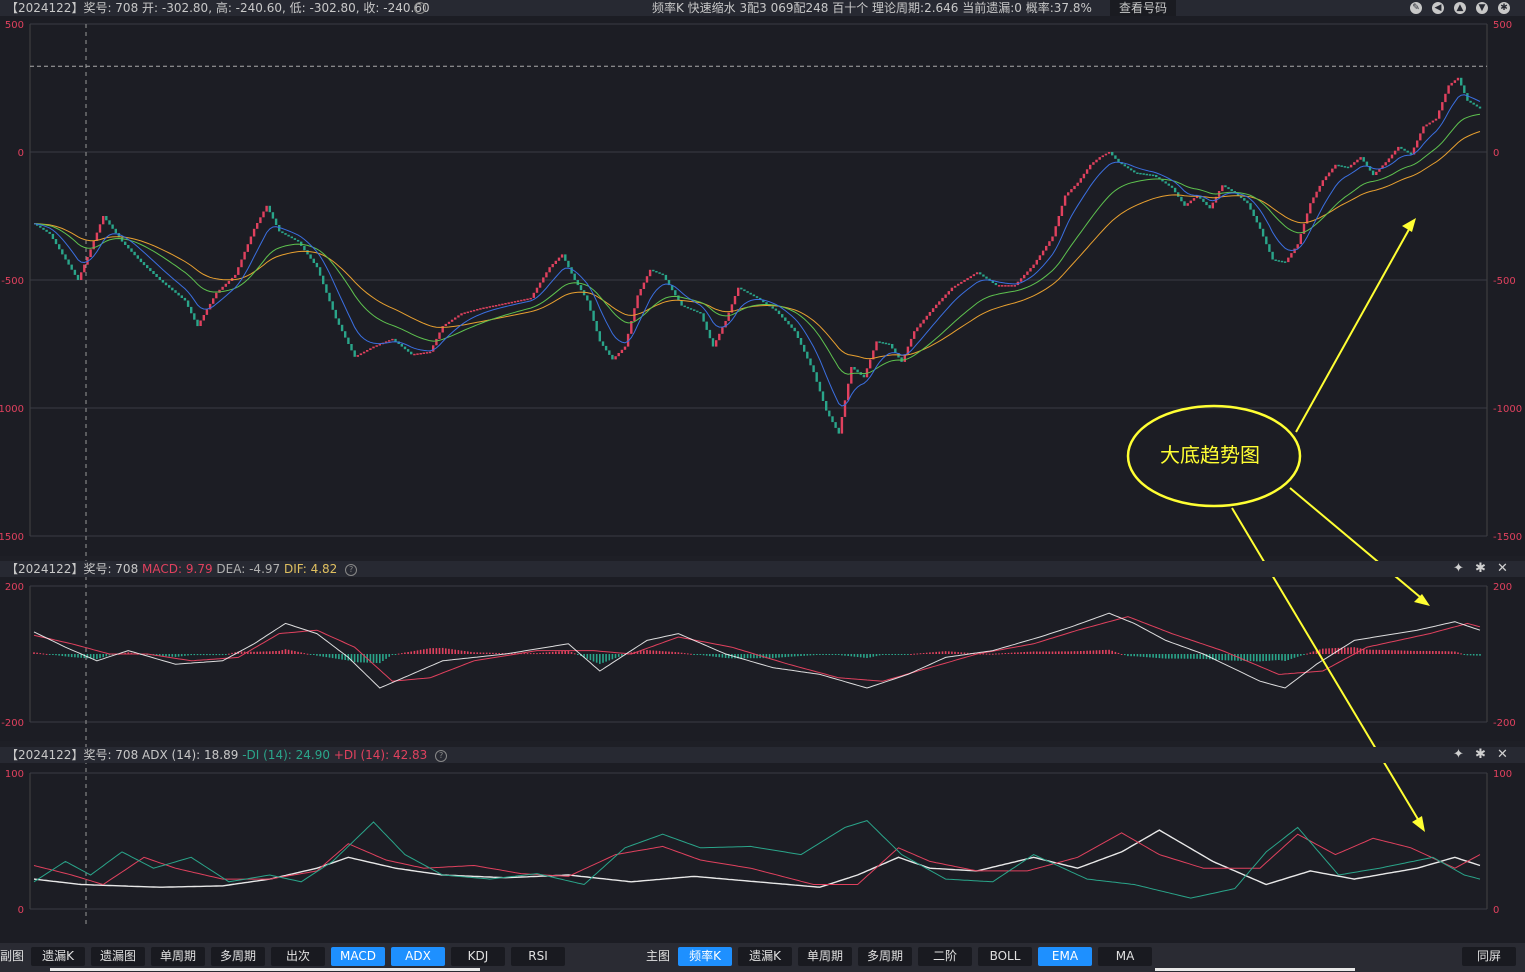 This screenshot has width=1525, height=972. I want to click on main-button-6: EMA, so click(1065, 956).